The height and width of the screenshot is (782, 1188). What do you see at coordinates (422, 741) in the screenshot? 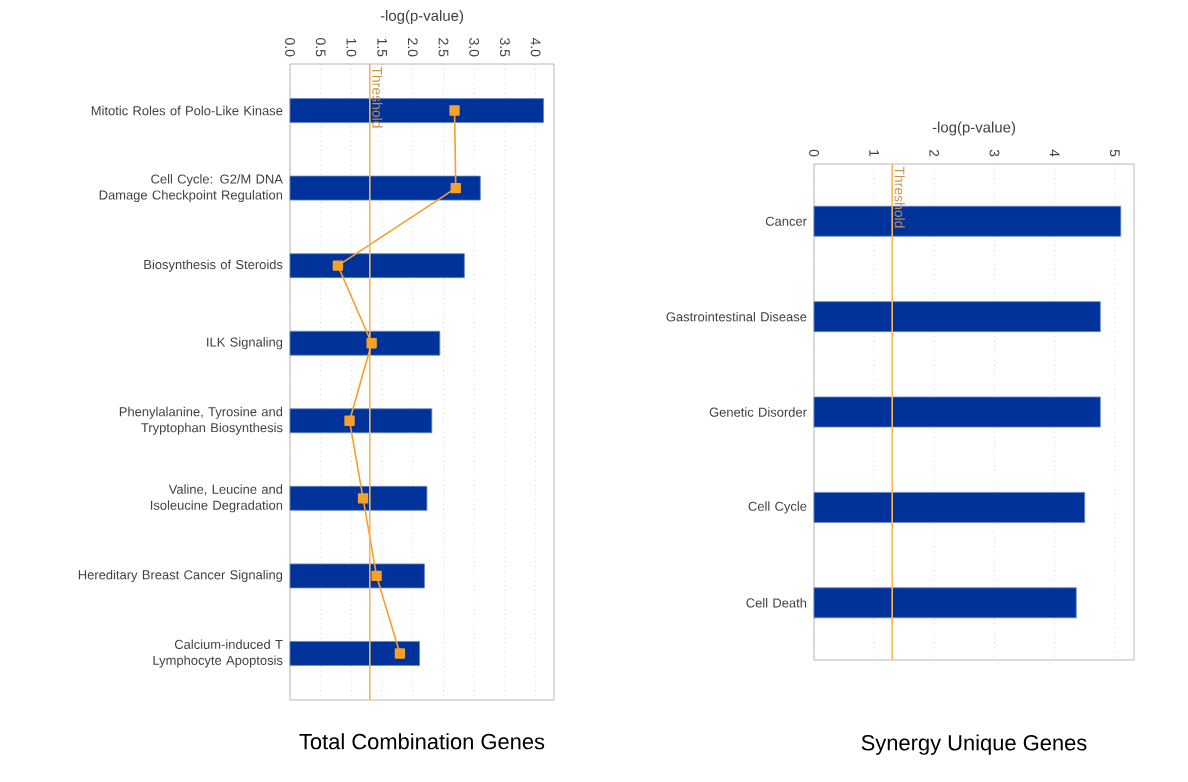
I see `text: Total Combination Genes` at bounding box center [422, 741].